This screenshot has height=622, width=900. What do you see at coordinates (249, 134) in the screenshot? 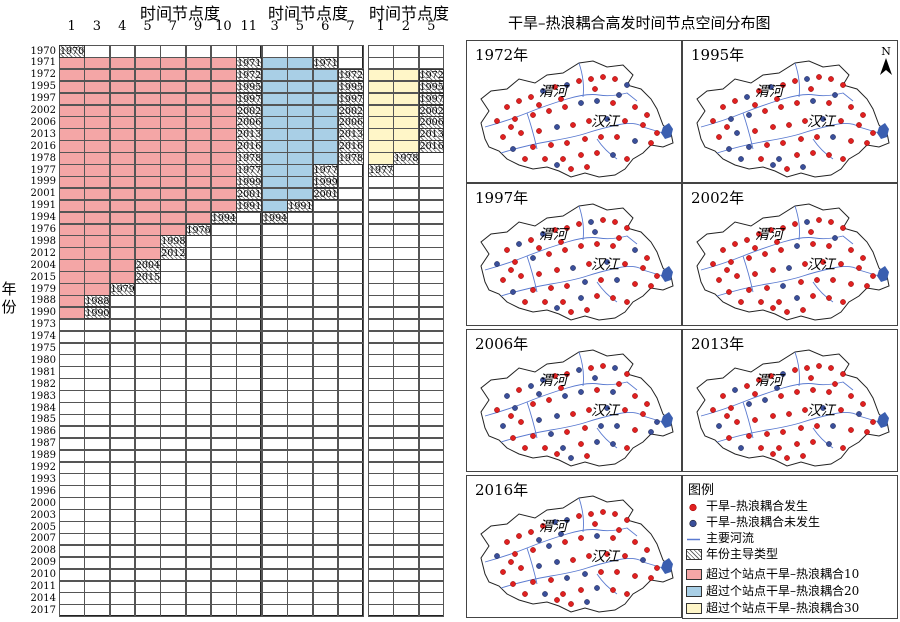
I see `dominant-year-cell: 2013` at bounding box center [249, 134].